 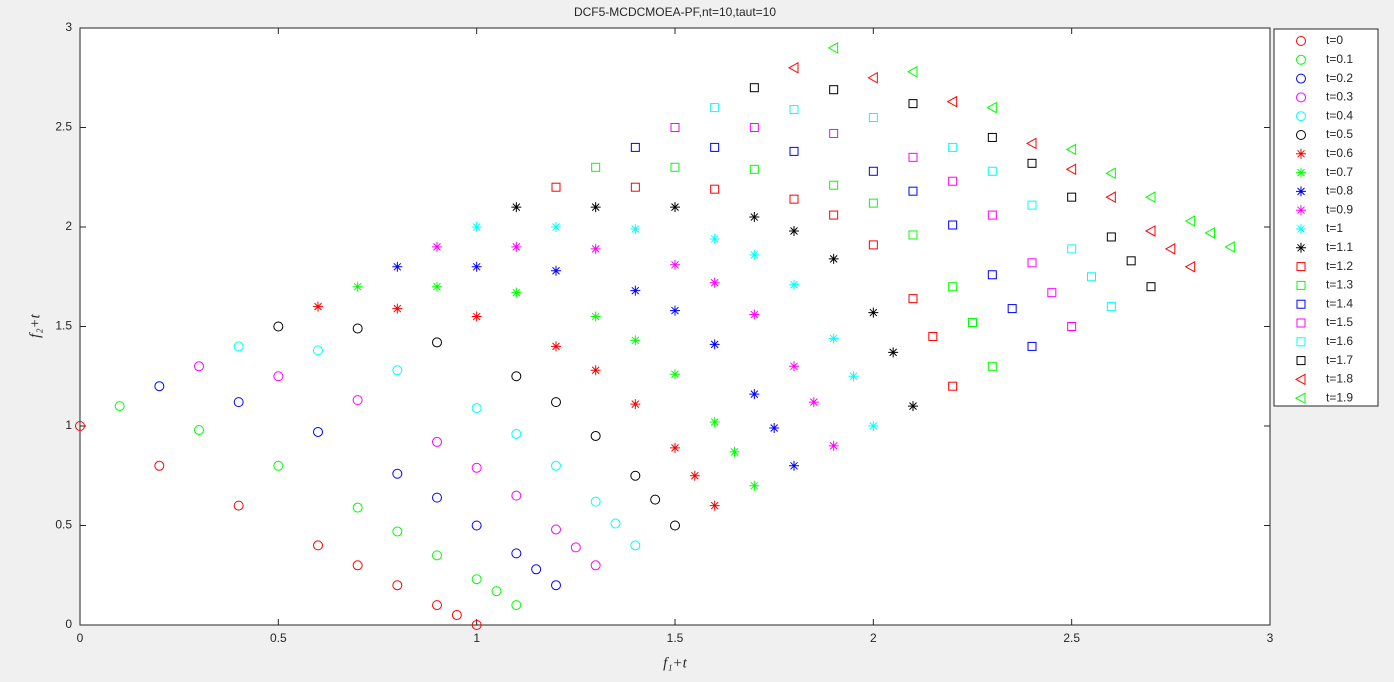 I want to click on legend-label: t=1, so click(x=1334, y=228).